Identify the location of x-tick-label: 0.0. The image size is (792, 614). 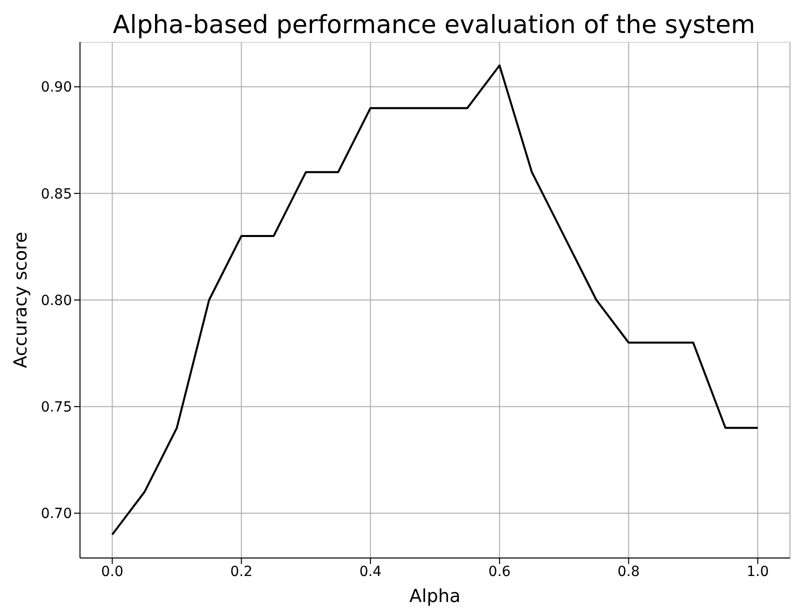
(112, 572).